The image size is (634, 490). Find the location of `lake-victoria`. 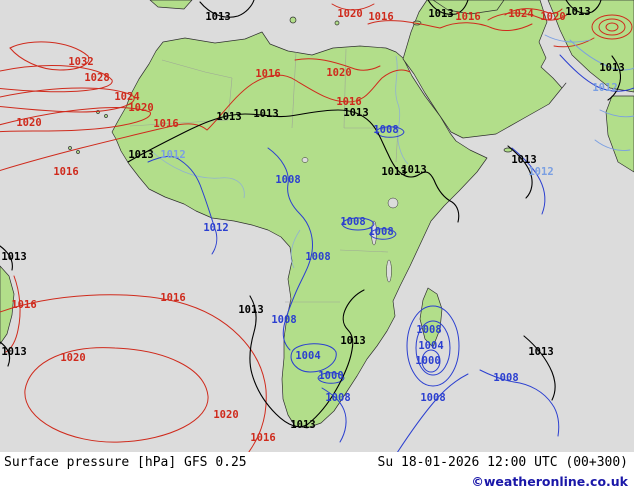

lake-victoria is located at coordinates (393, 203).